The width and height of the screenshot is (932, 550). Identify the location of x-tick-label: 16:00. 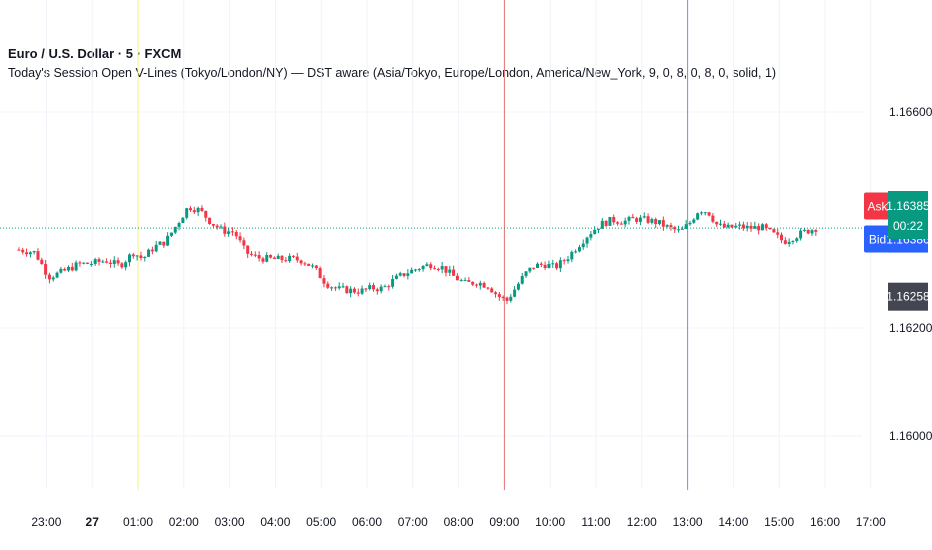
(825, 522).